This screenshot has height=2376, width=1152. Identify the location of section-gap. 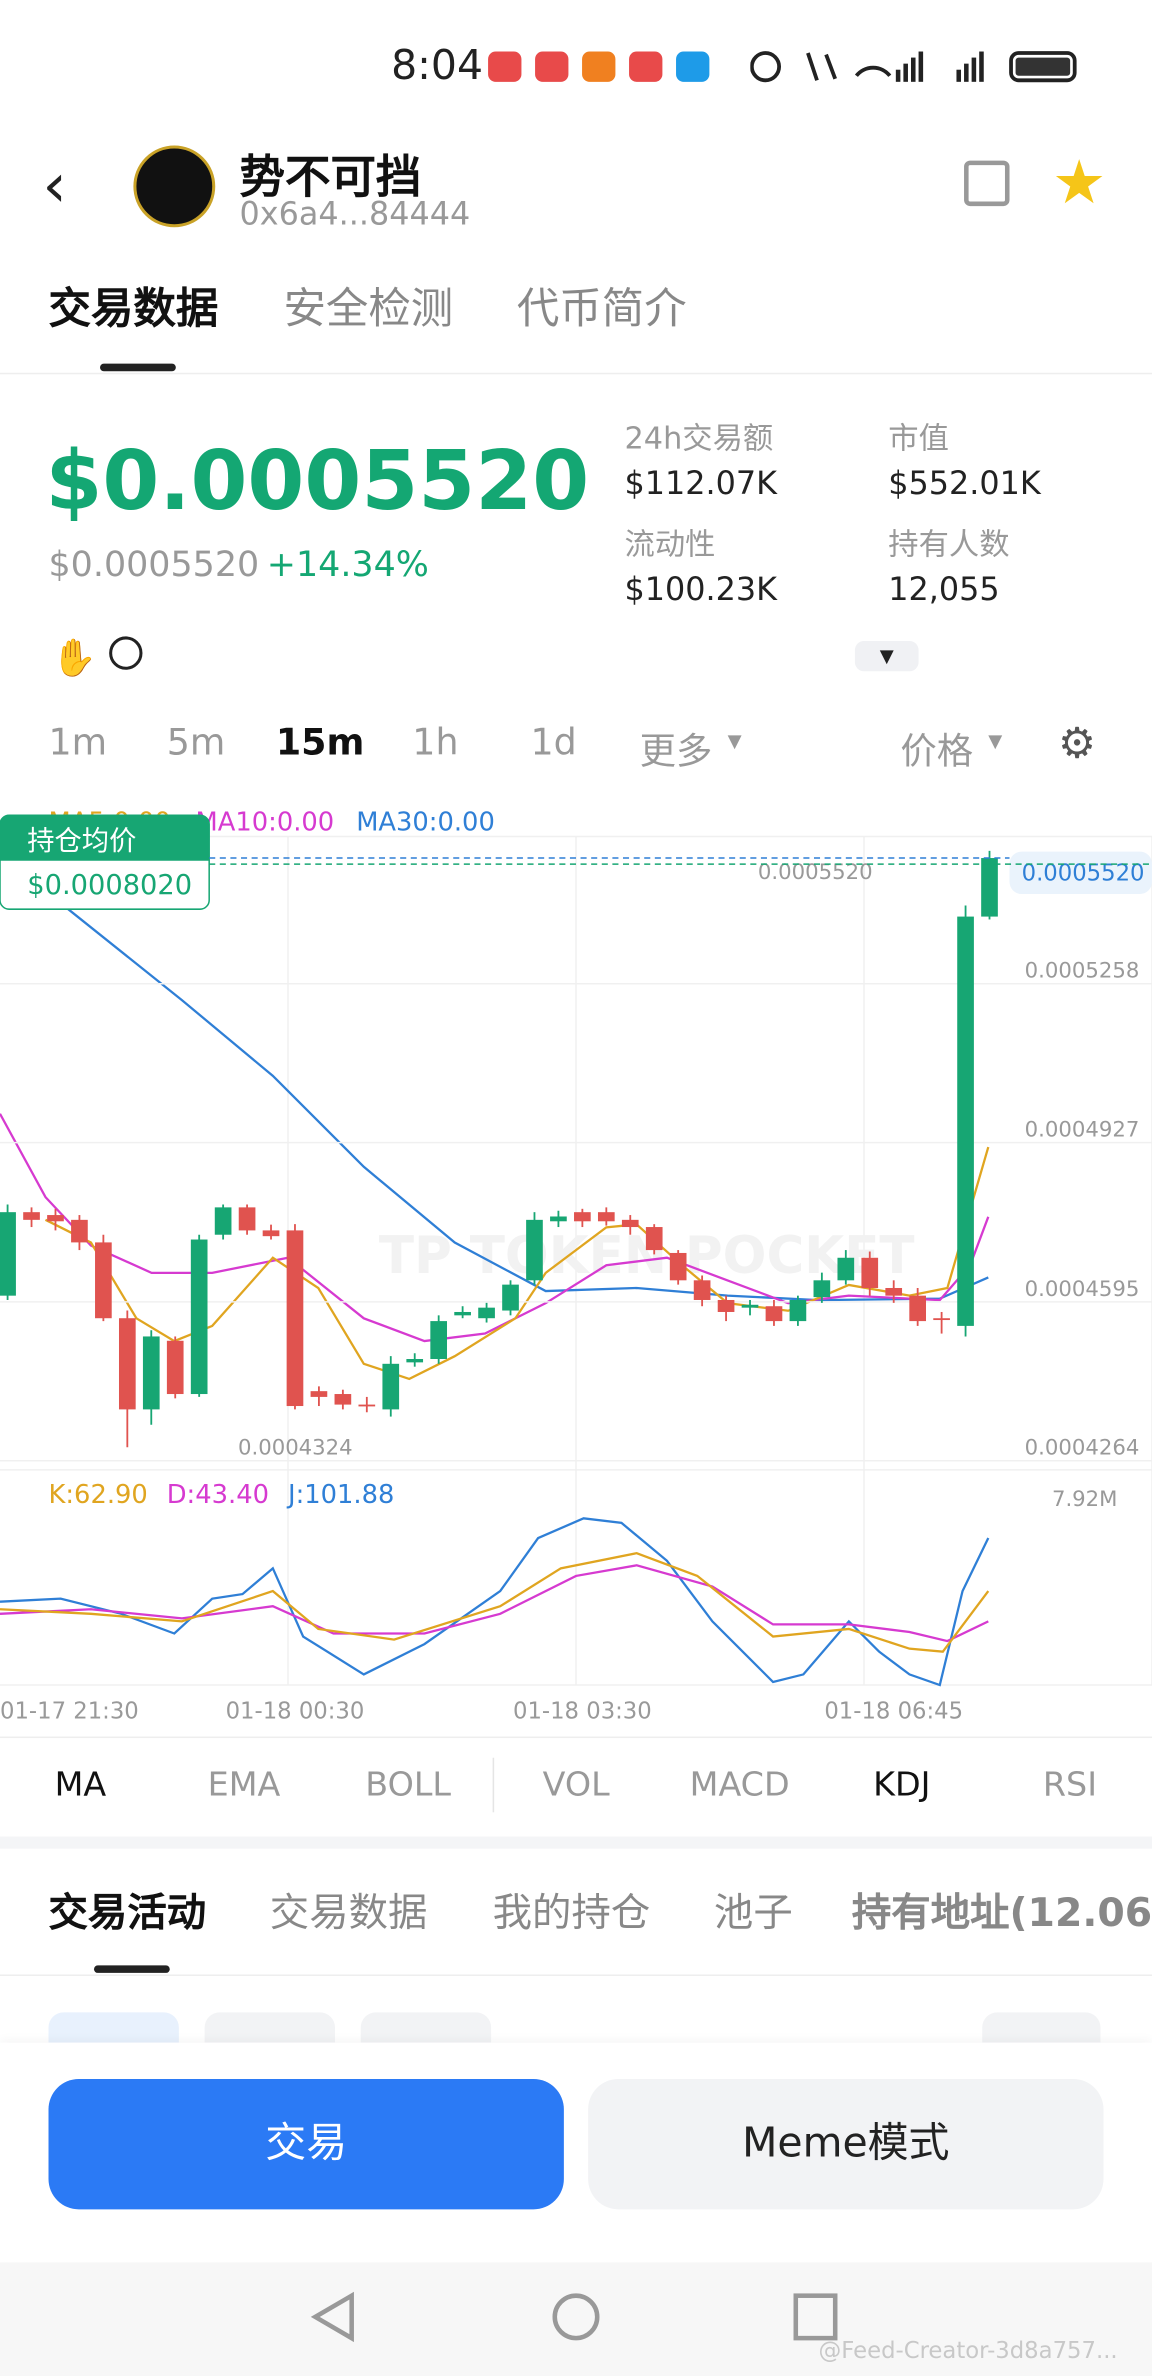
(576, 1842).